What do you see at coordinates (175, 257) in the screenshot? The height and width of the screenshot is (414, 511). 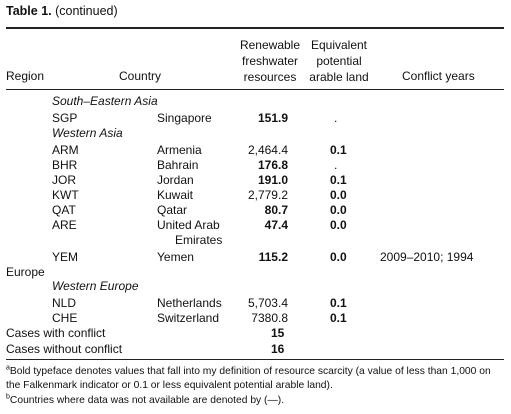 I see `row-country: Yemen` at bounding box center [175, 257].